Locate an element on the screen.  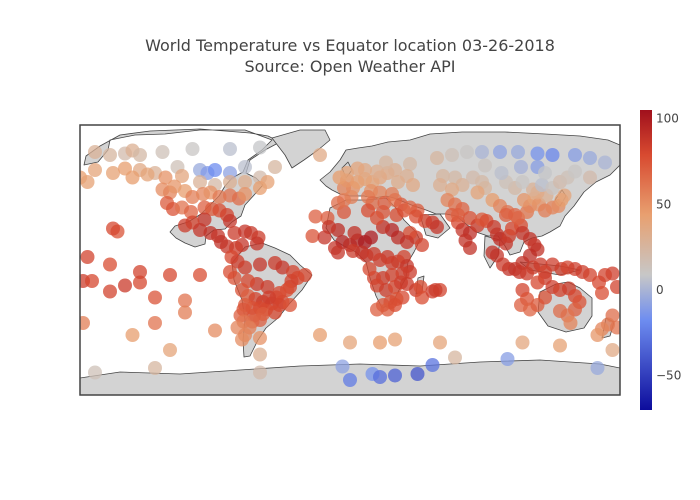
colorbar-tick-label: 100 is located at coordinates (667, 119).